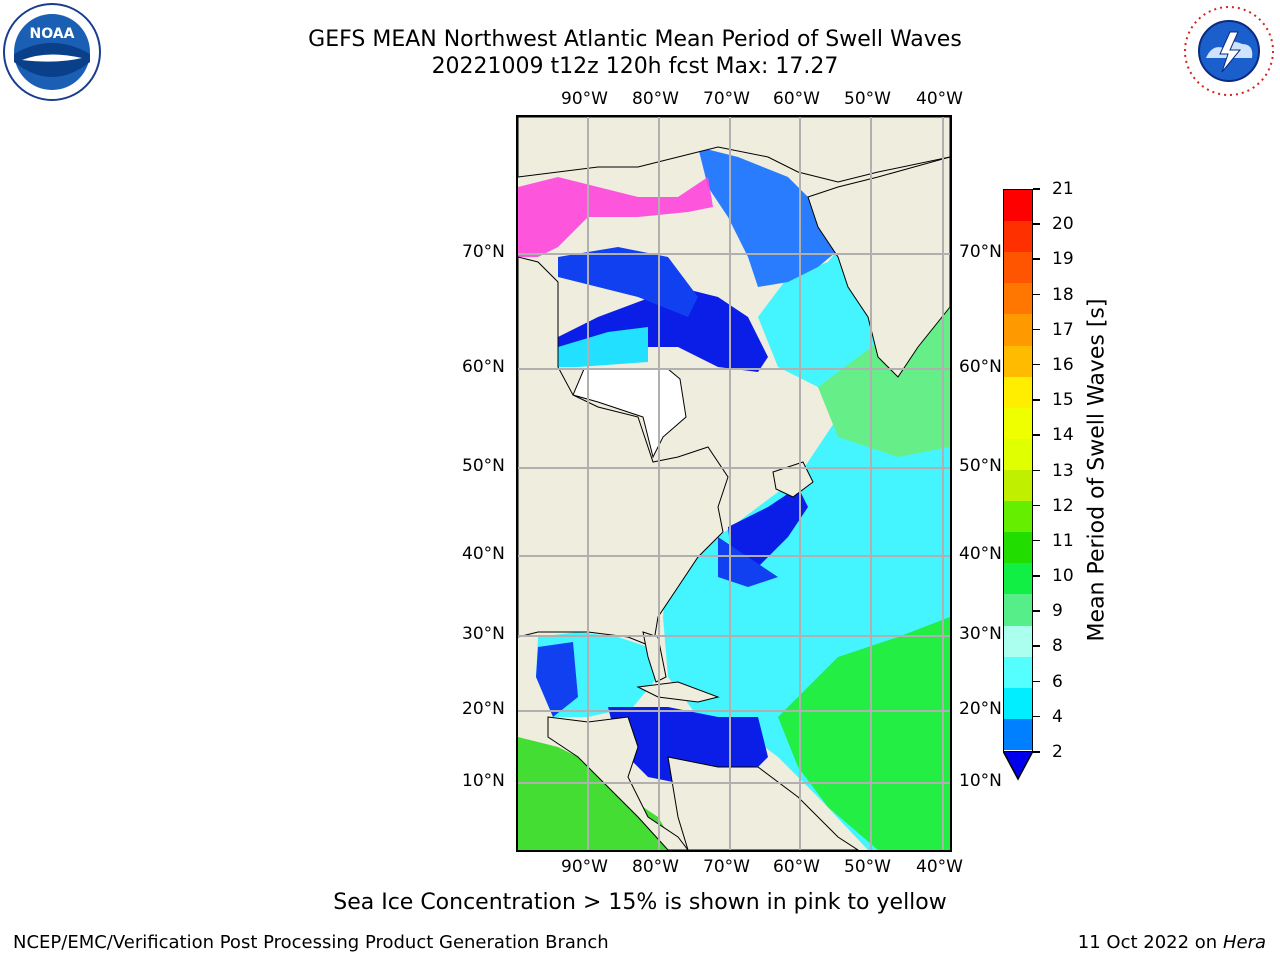 Image resolution: width=1280 pixels, height=960 pixels. I want to click on lon-label-bottom: 90°W, so click(584, 867).